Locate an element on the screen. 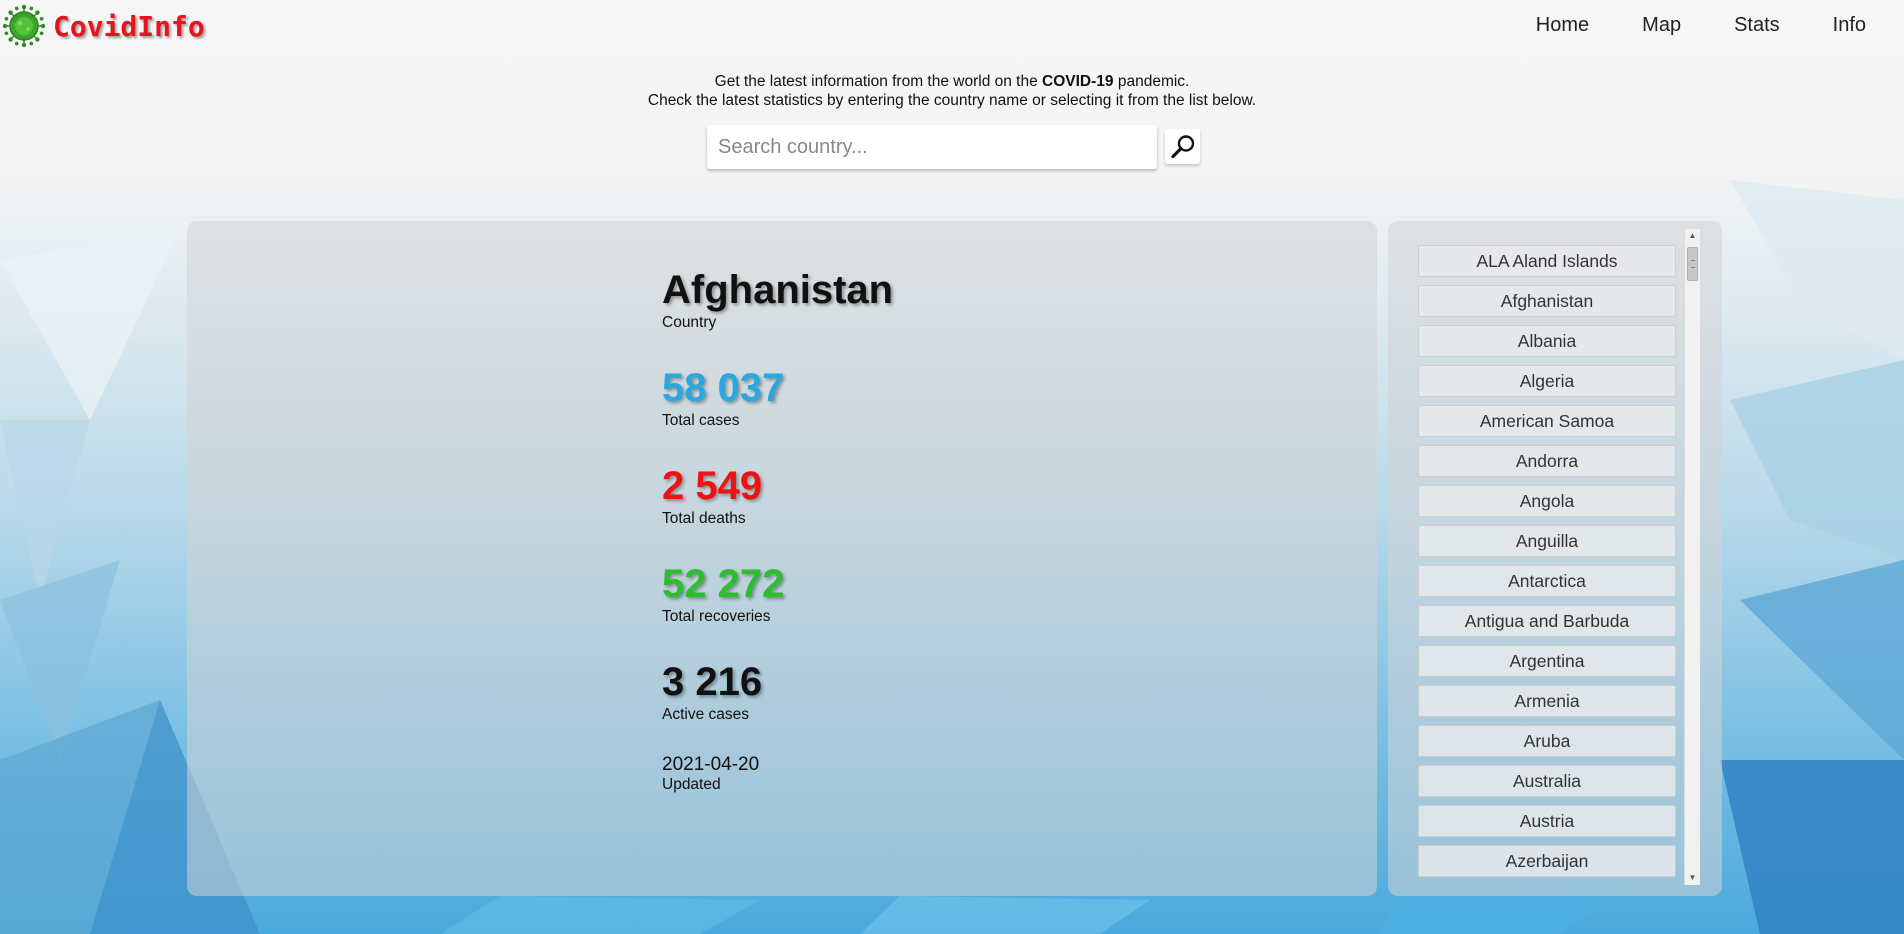 The image size is (1904, 934). virus-icon is located at coordinates (24, 26).